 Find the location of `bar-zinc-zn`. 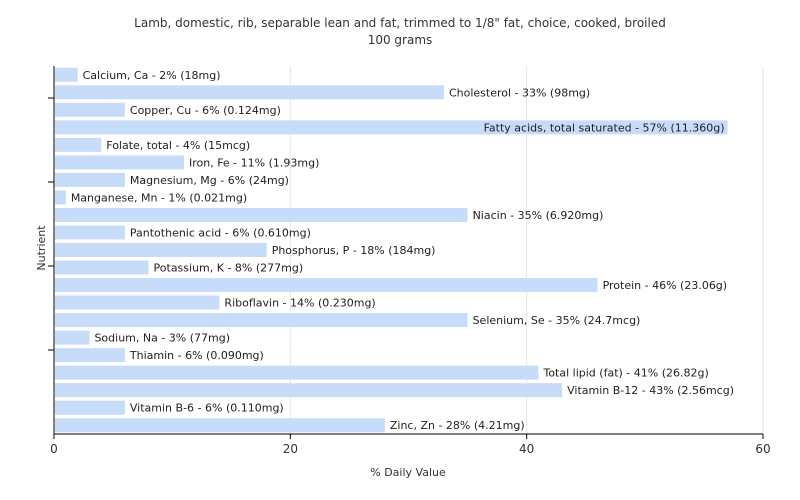

bar-zinc-zn is located at coordinates (220, 425).